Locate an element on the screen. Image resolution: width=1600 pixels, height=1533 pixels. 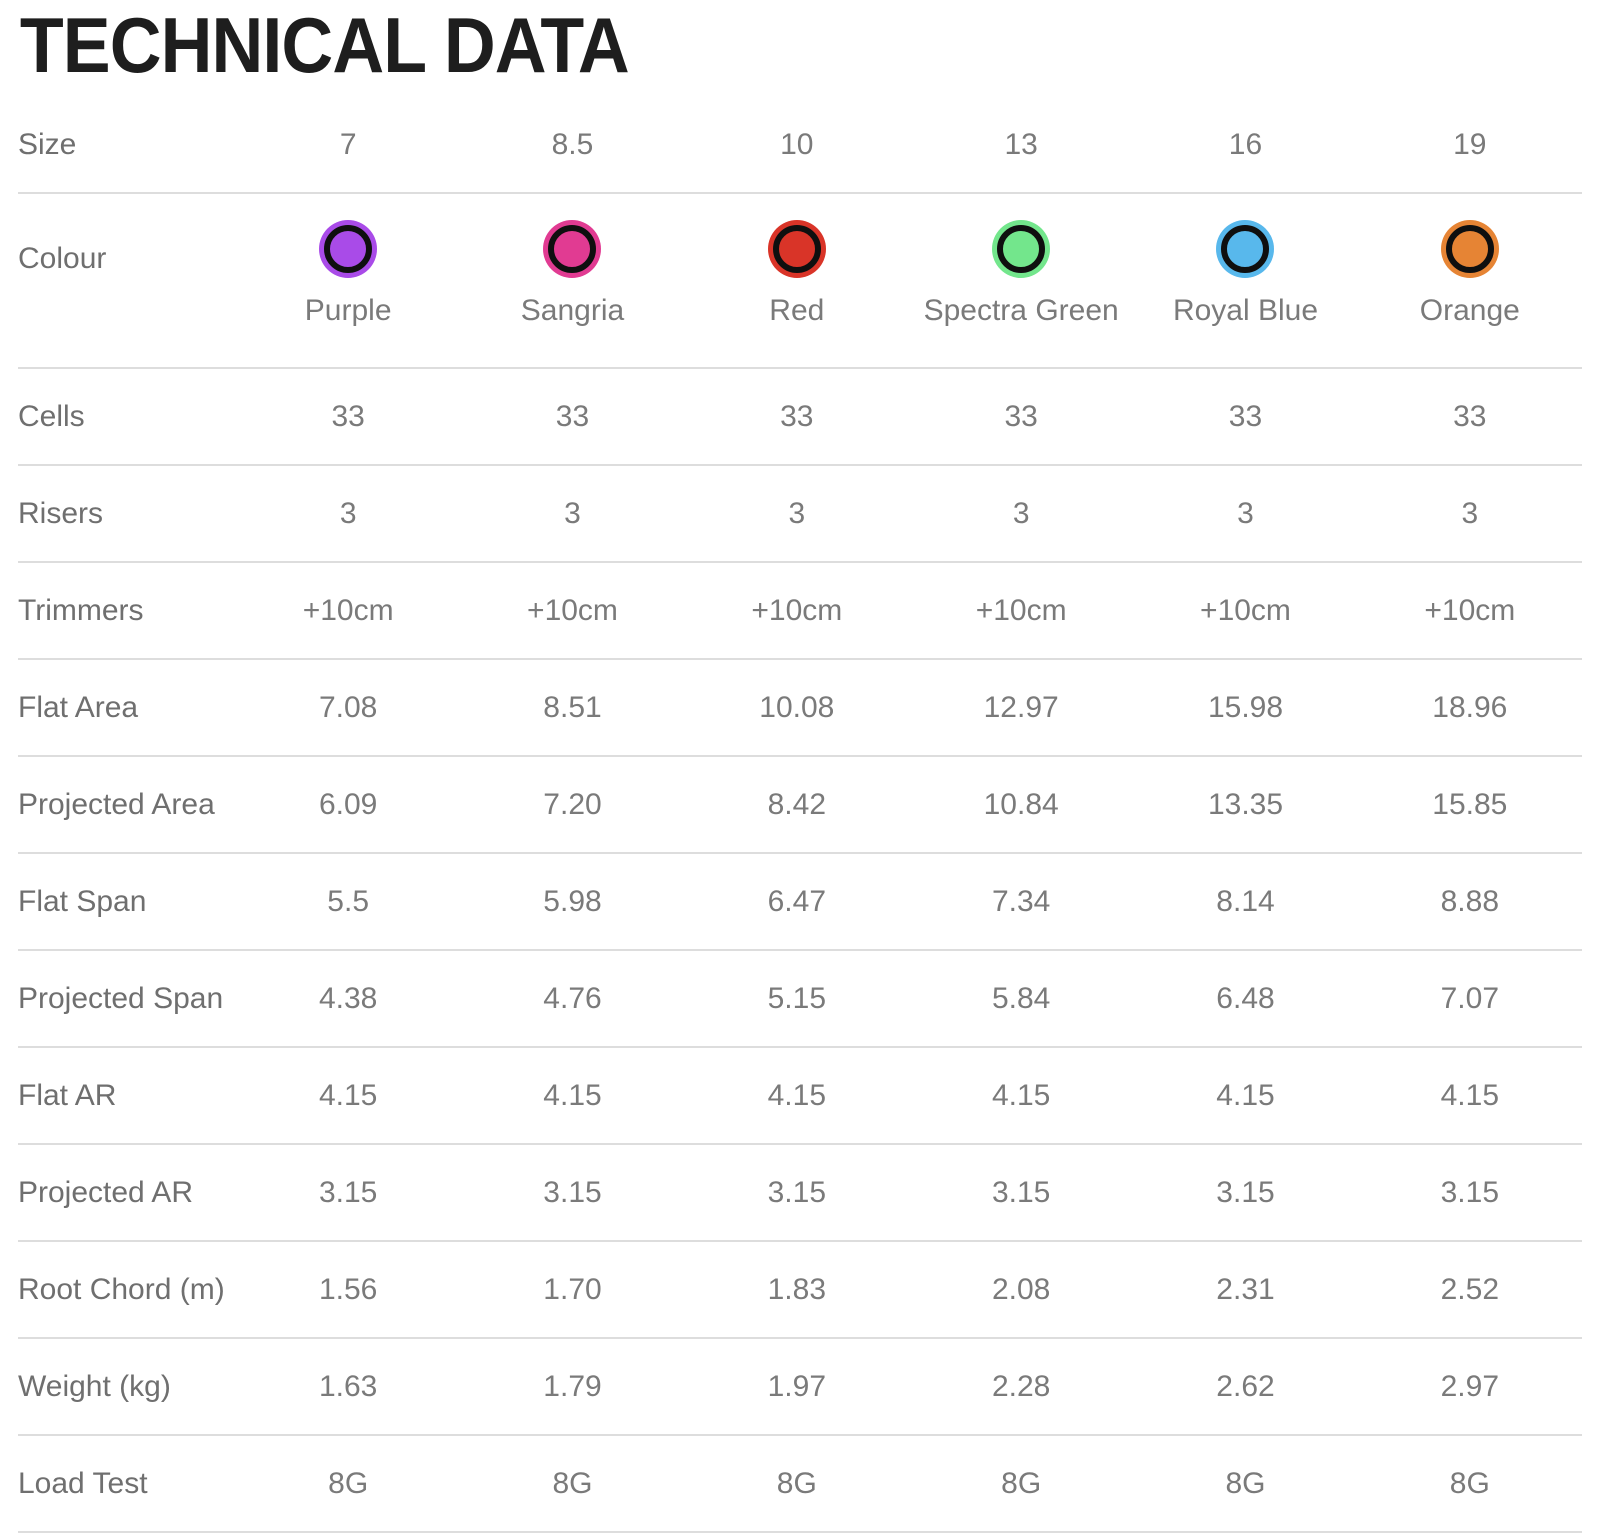
table-row-cells: Cells 33 33 33 33 33 33 is located at coordinates (800, 417).